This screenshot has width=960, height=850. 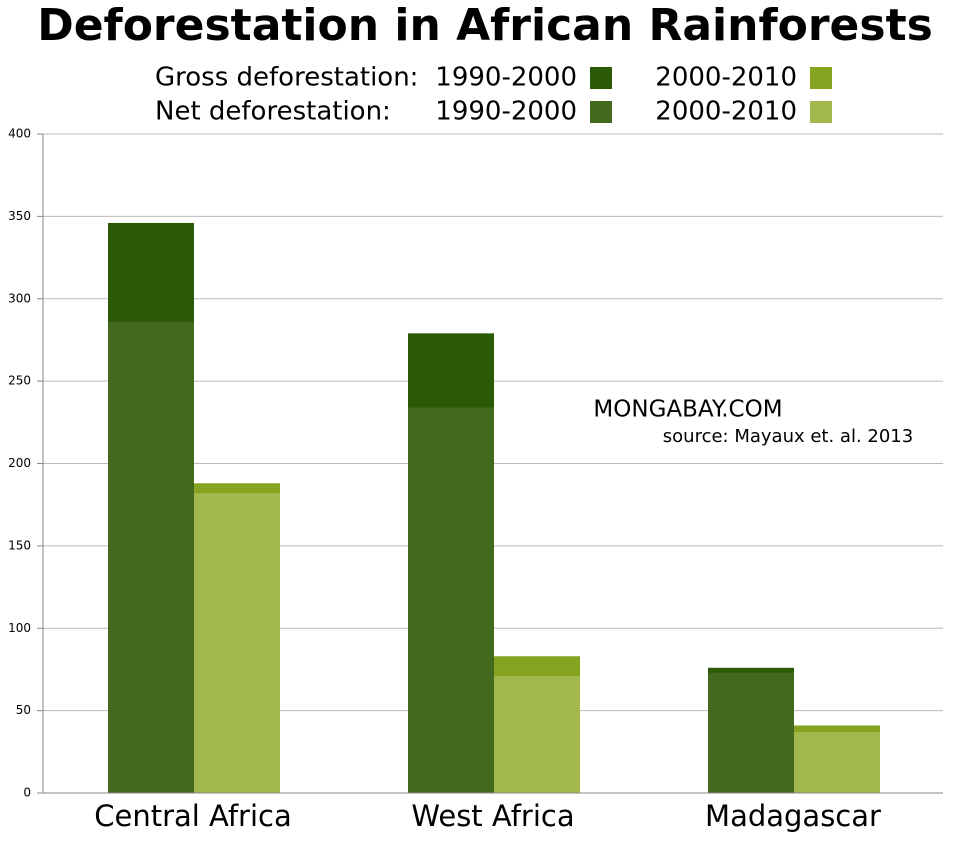 I want to click on y-tick-label: 200, so click(x=19, y=463).